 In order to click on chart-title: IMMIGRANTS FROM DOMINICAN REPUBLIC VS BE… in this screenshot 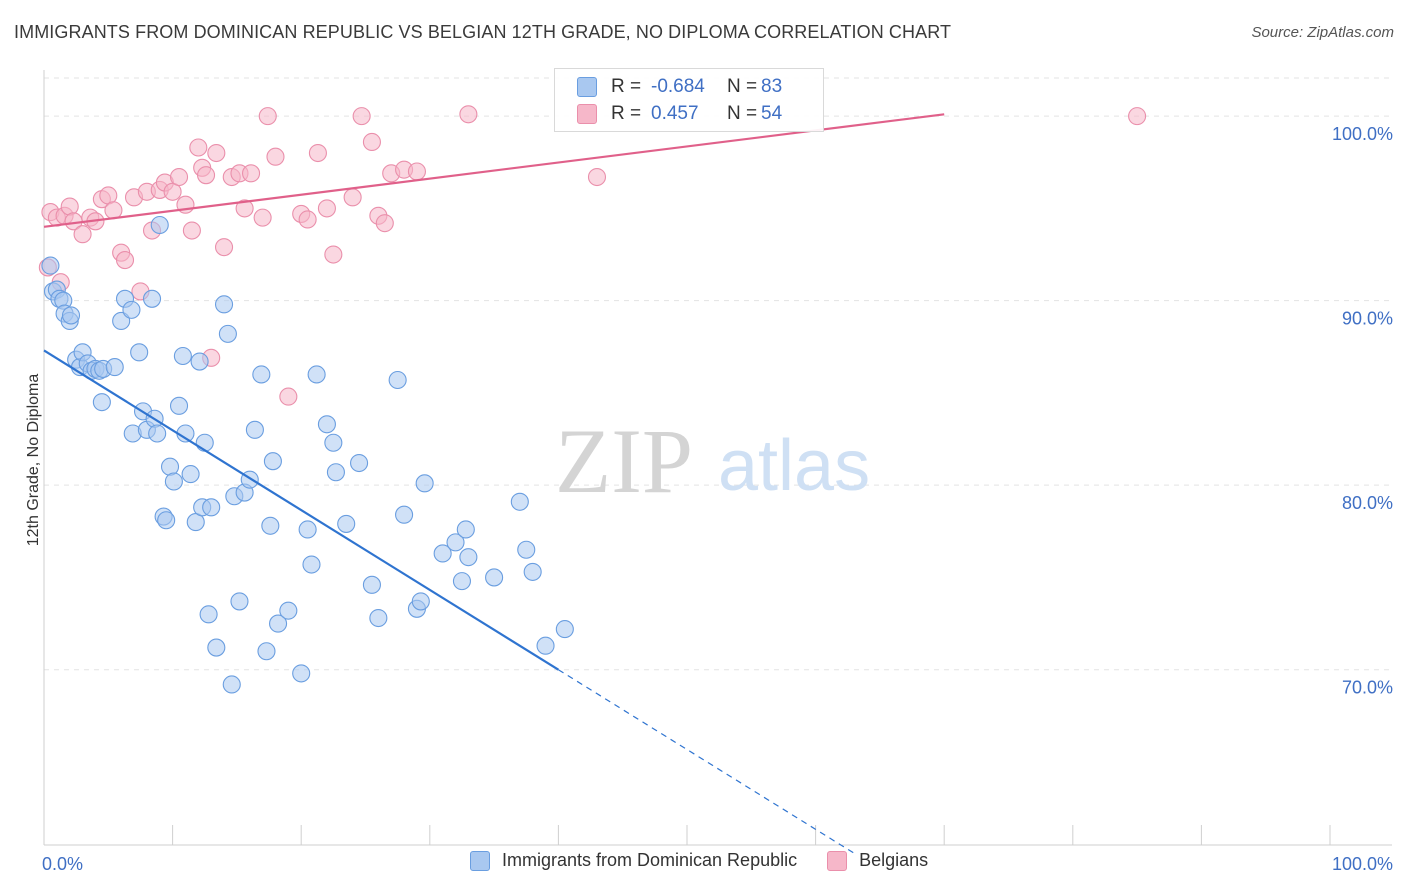, I will do `click(483, 32)`.